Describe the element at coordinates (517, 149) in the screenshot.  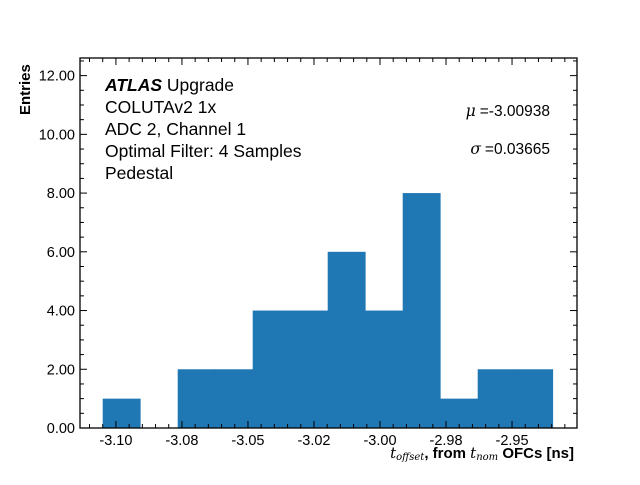
I see `sigma-value: =0.03665` at that location.